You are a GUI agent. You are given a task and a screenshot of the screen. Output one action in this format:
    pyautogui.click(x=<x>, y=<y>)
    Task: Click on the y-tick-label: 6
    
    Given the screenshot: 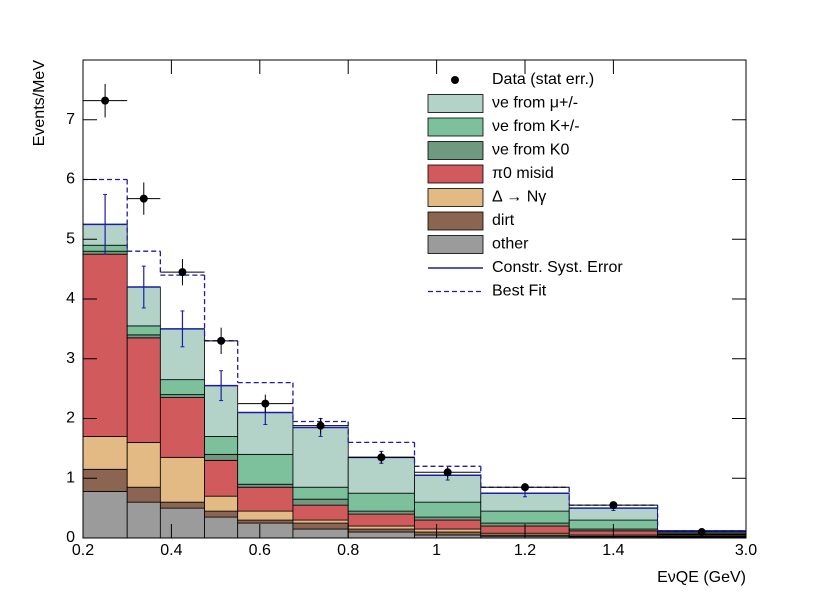 What is the action you would take?
    pyautogui.click(x=70, y=179)
    